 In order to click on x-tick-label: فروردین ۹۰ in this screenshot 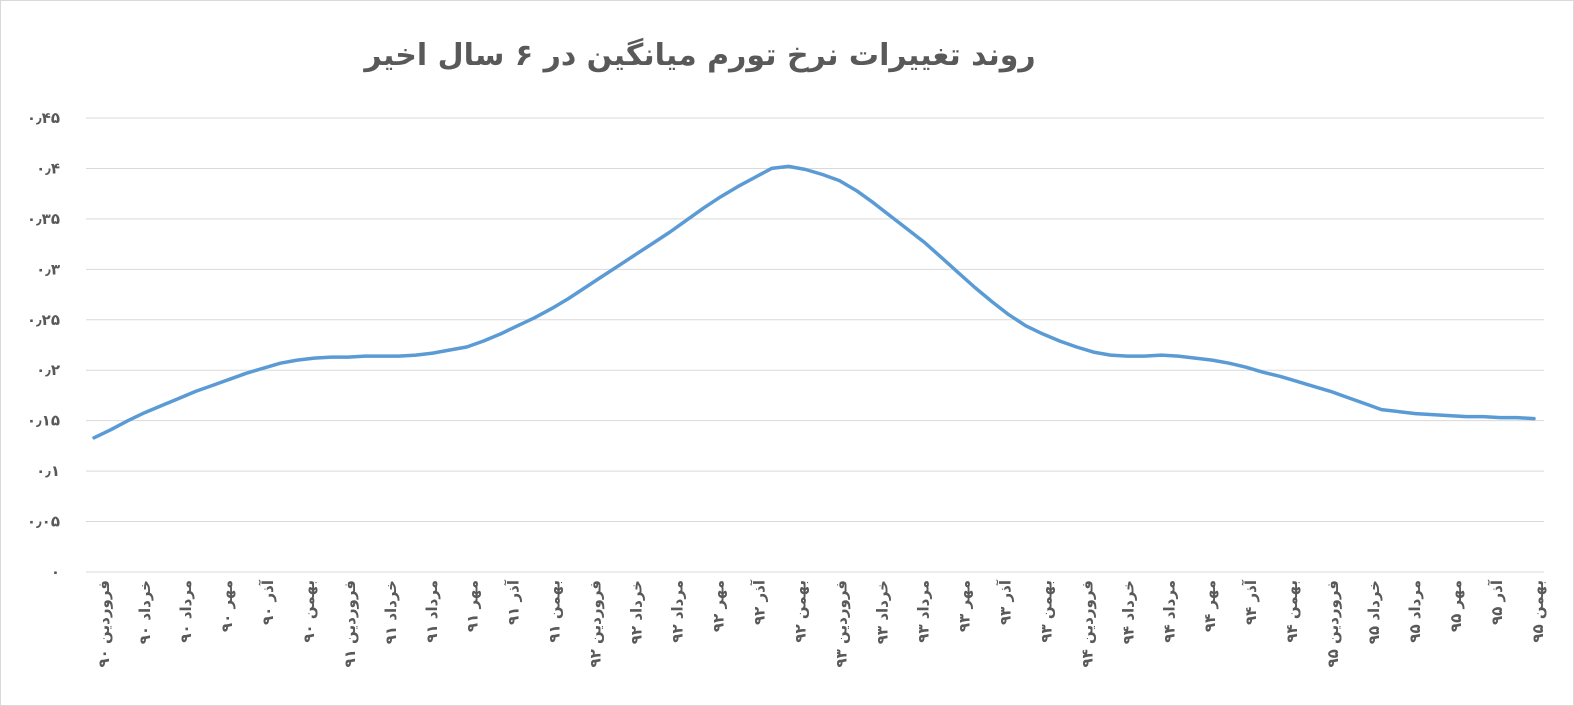, I will do `click(104, 623)`.